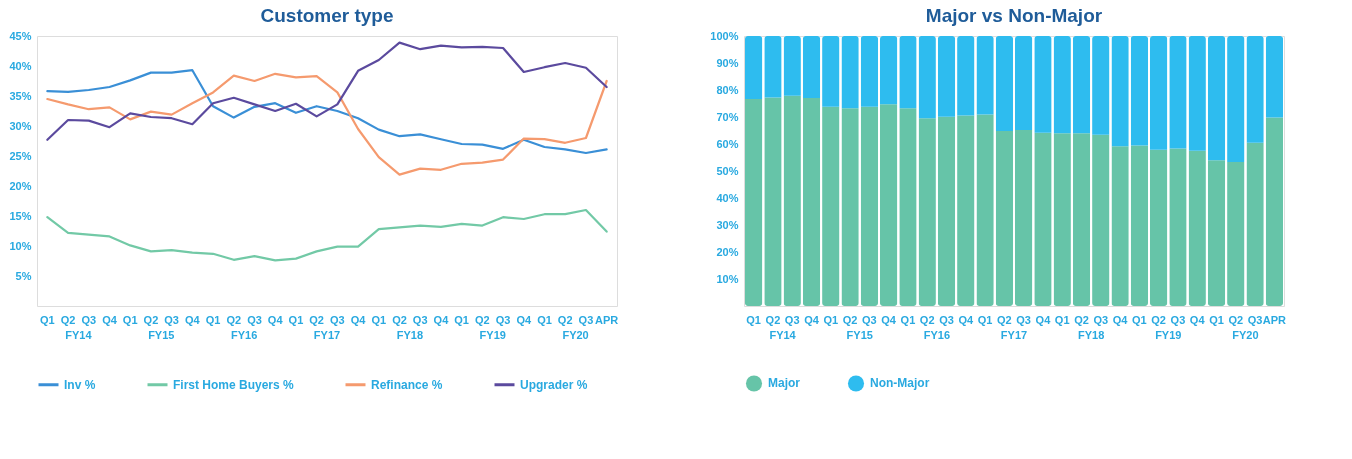  What do you see at coordinates (407, 384) in the screenshot?
I see `legend-label: Refinance %` at bounding box center [407, 384].